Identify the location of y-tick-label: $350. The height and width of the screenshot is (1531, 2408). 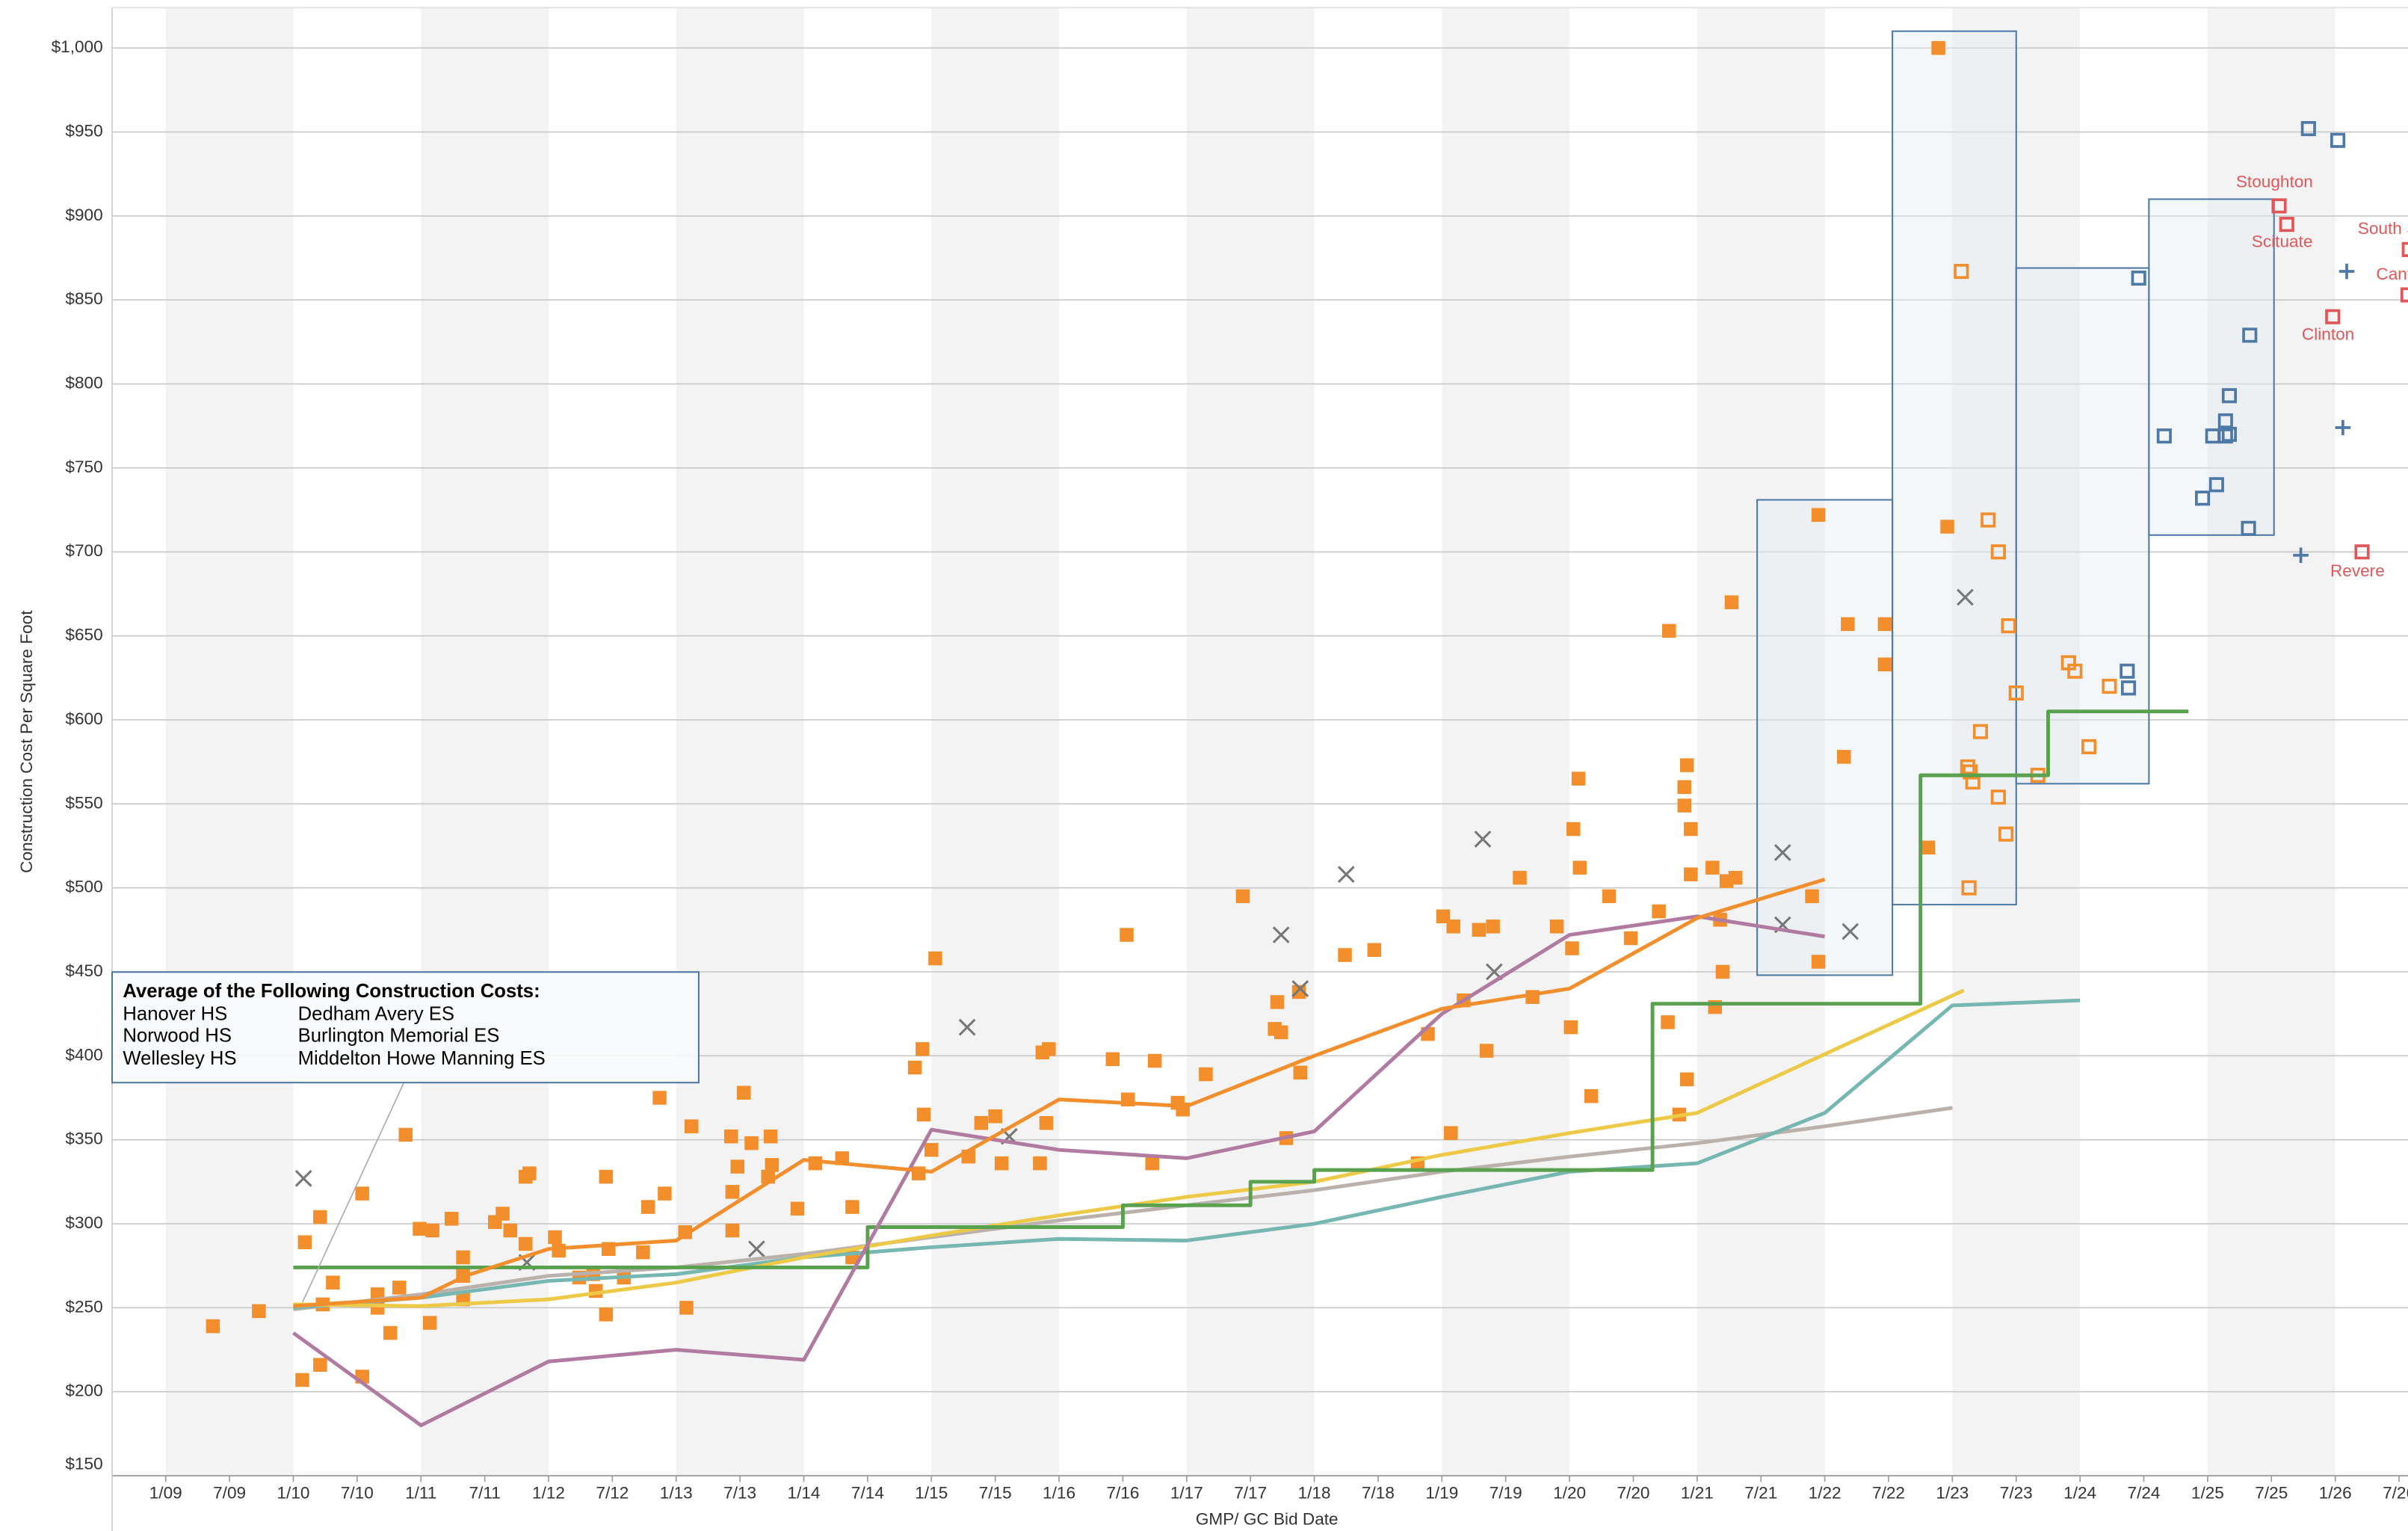
(83, 1139).